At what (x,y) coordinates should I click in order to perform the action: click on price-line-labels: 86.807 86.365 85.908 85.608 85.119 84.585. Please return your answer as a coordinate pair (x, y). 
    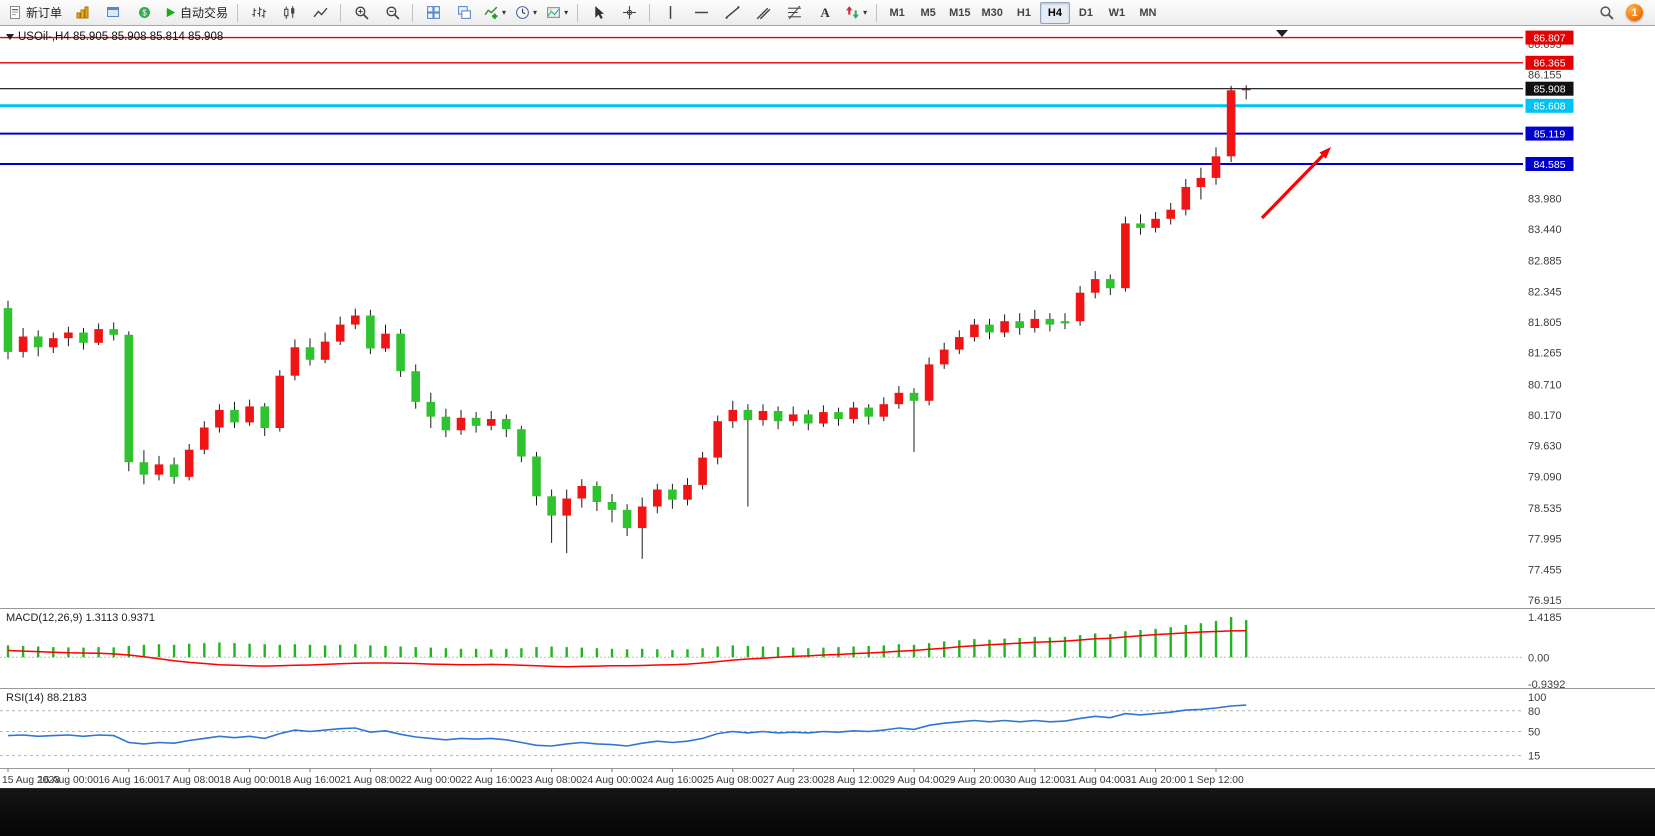
    Looking at the image, I should click on (1549, 100).